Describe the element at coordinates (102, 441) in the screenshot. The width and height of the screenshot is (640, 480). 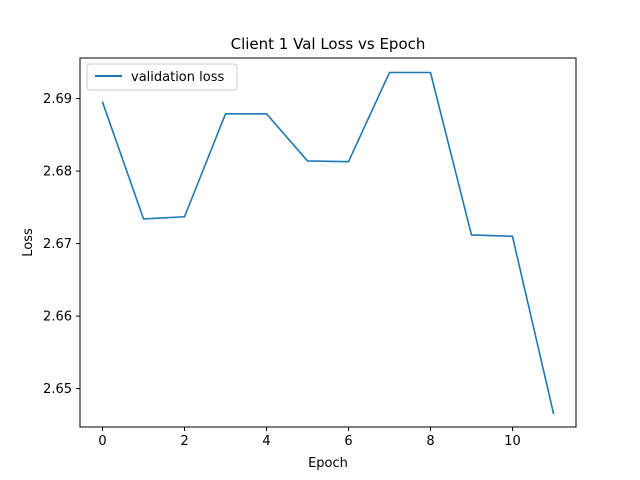
I see `x-tick-label: 0` at that location.